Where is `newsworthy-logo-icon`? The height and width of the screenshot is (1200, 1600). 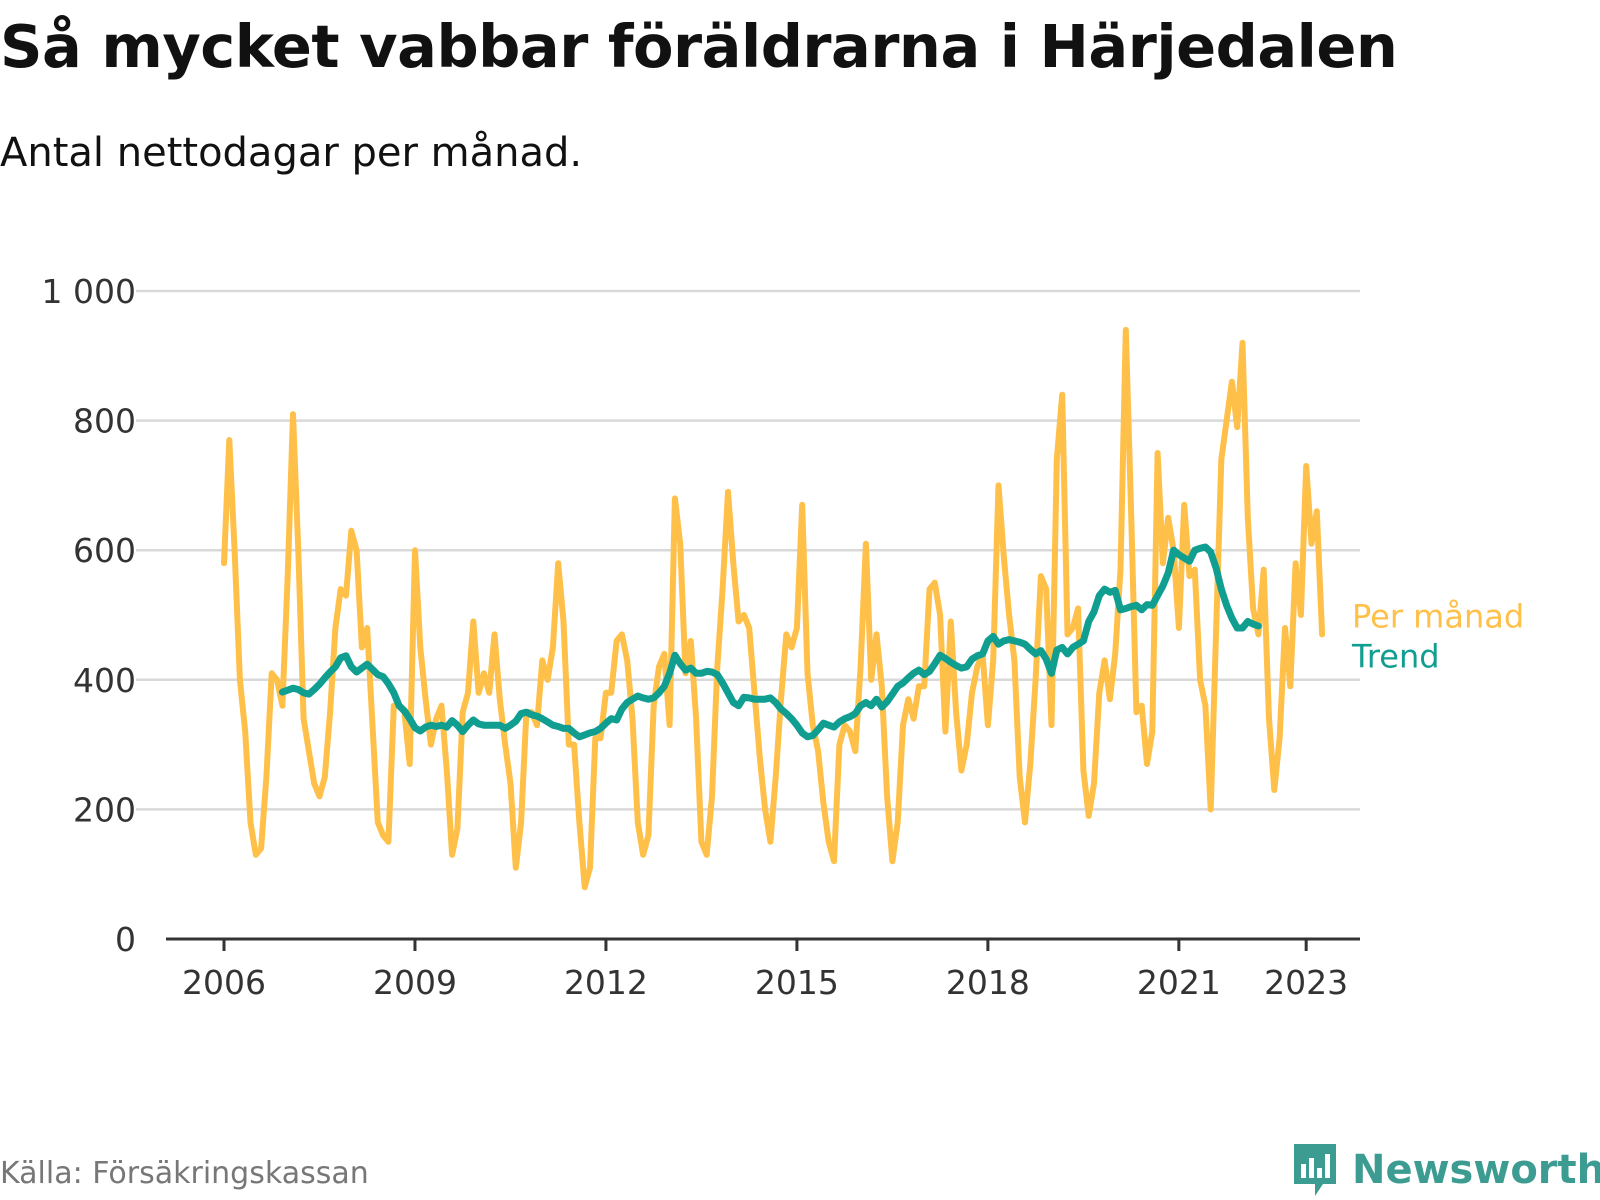
newsworthy-logo-icon is located at coordinates (1315, 1170).